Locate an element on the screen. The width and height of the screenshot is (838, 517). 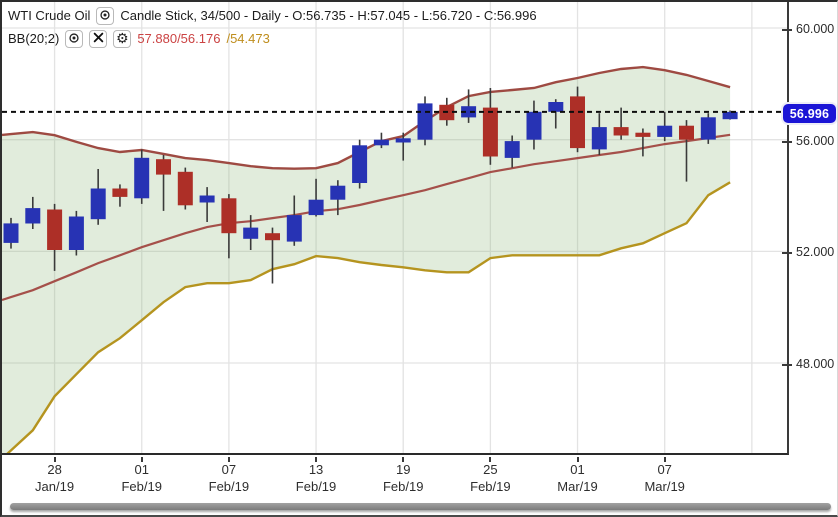
date-axis-label: 19 Feb/19 is located at coordinates (403, 478).